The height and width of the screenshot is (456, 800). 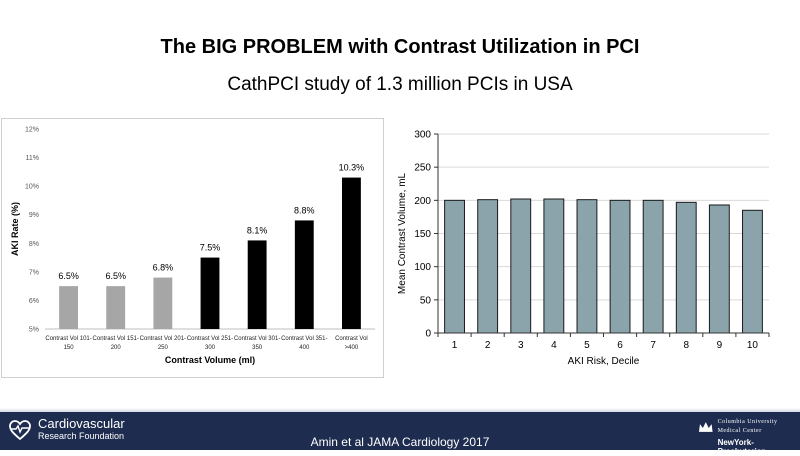 What do you see at coordinates (304, 339) in the screenshot?
I see `category-label: Contrast Vol 351-` at bounding box center [304, 339].